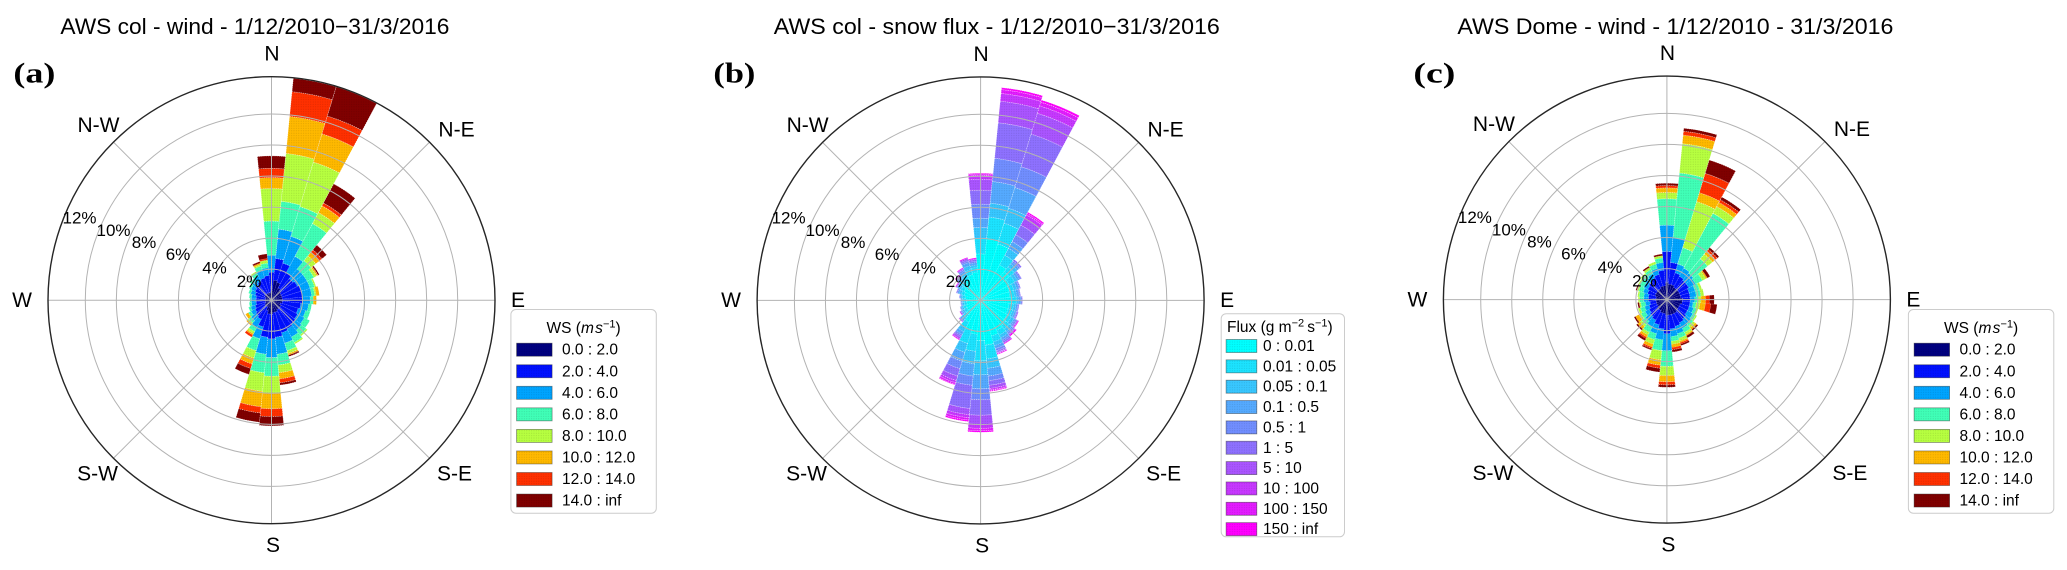 The height and width of the screenshot is (570, 2067). Describe the element at coordinates (1291, 488) in the screenshot. I see `svg-text: 10 : 100` at that location.